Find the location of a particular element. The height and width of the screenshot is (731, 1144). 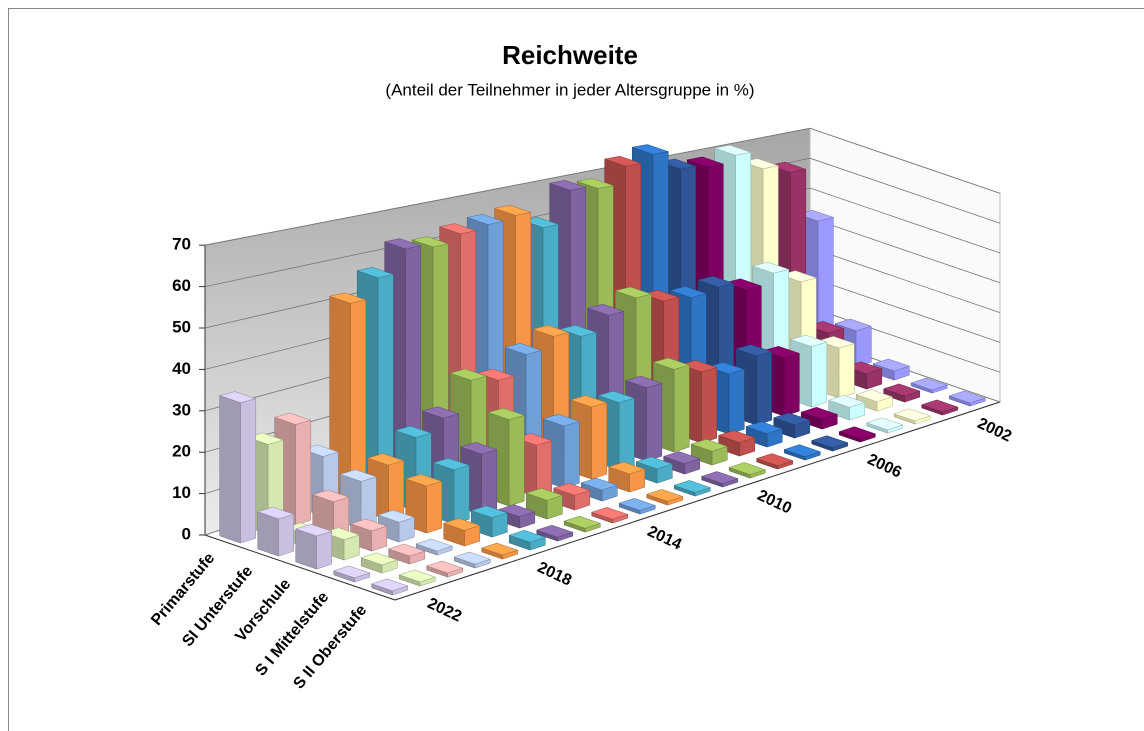

depth-axis is located at coordinates (300, 567).